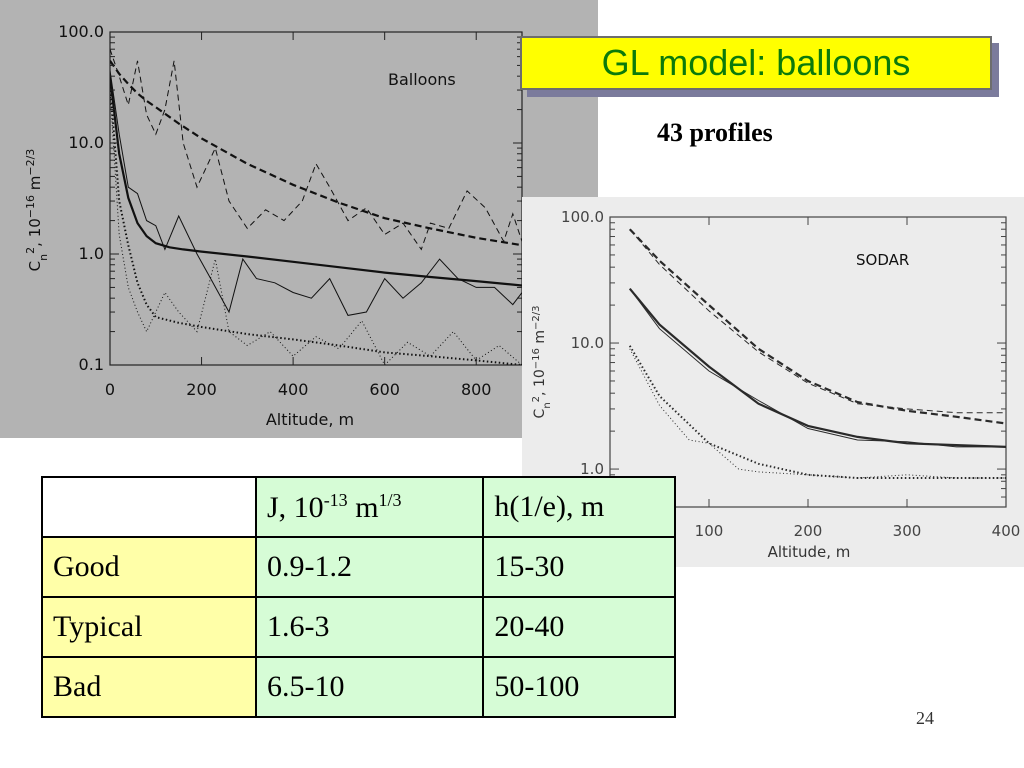 This screenshot has height=768, width=1024. I want to click on table-header-row: J, 10-13 m1/3 h(1/e), m, so click(358, 507).